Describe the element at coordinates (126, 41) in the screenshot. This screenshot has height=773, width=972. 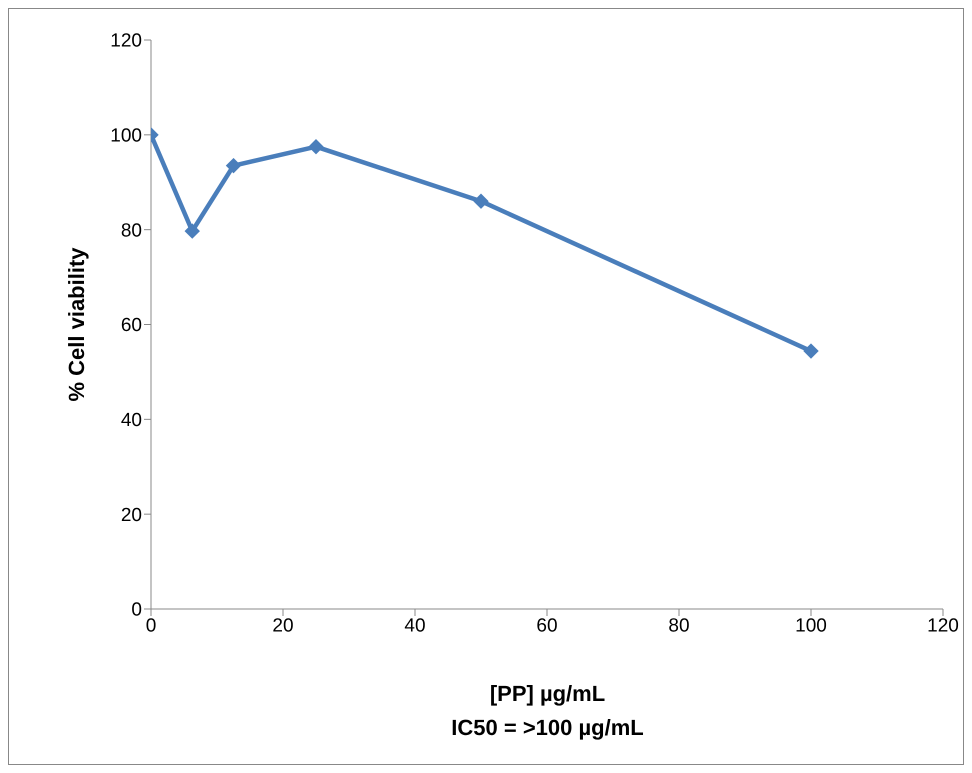
I see `y-tick-label: 120` at that location.